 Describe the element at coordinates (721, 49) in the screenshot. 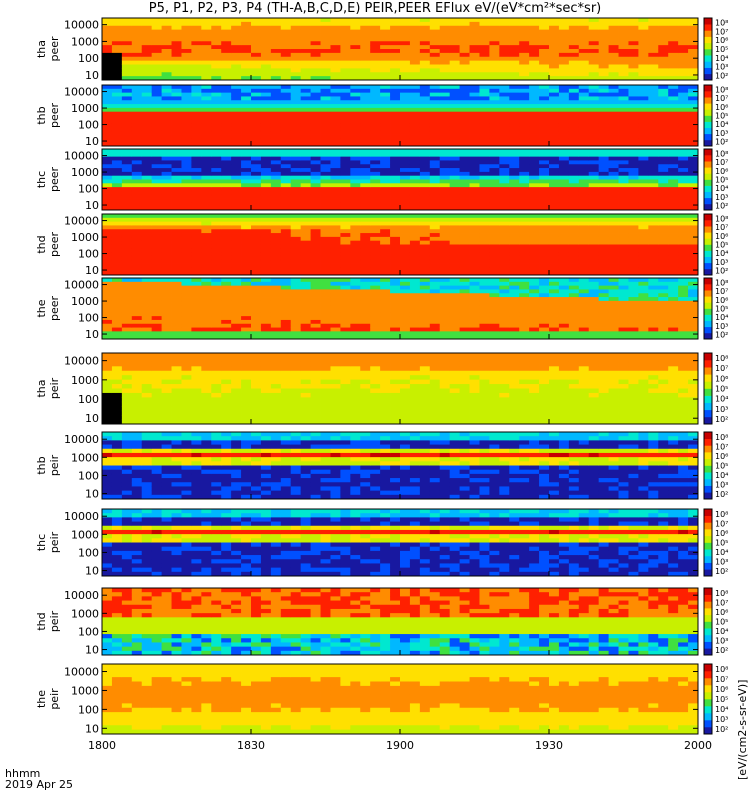

I see `colorbar-tick-label: 10⁵` at that location.